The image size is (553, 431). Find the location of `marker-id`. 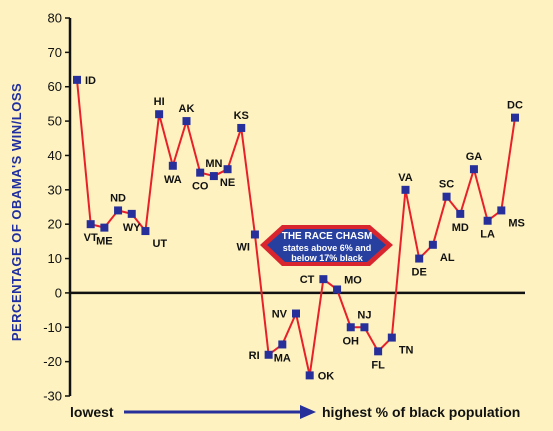

marker-id is located at coordinates (77, 79).